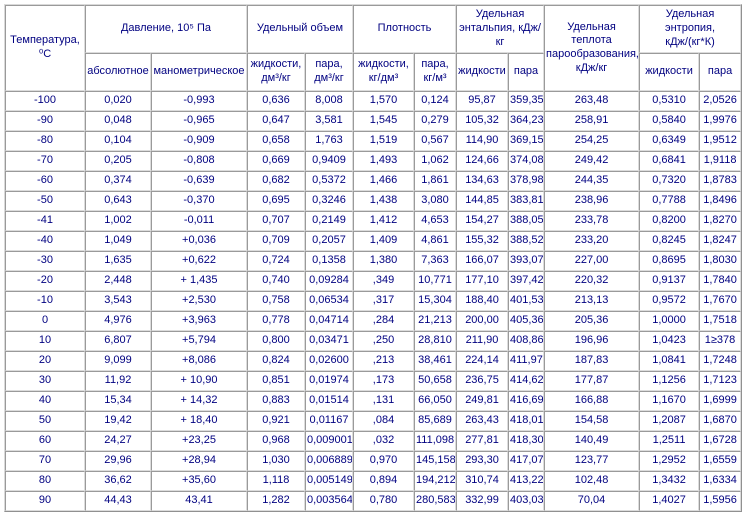 The width and height of the screenshot is (742, 516). What do you see at coordinates (276, 441) in the screenshot?
I see `table-cell: 0,968` at bounding box center [276, 441].